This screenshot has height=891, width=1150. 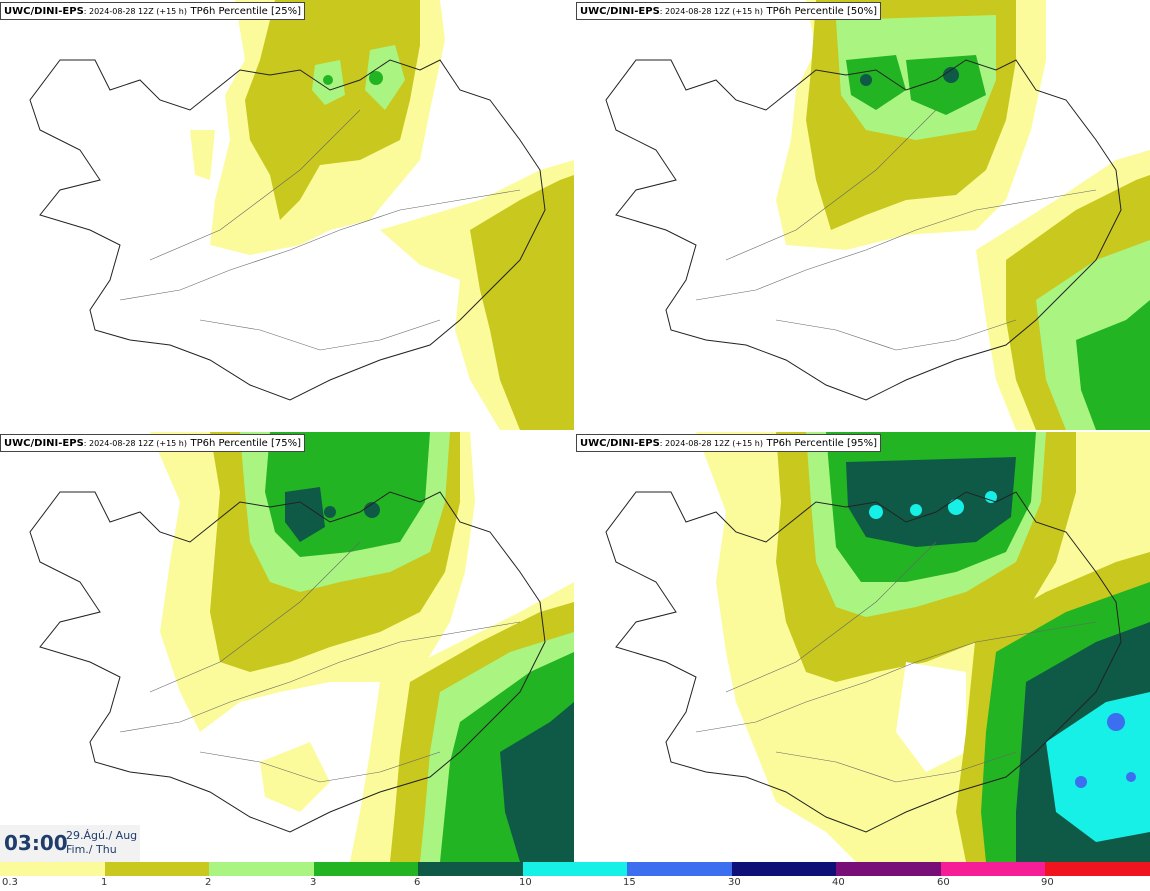 I want to click on color-legend-bar, so click(x=575, y=869).